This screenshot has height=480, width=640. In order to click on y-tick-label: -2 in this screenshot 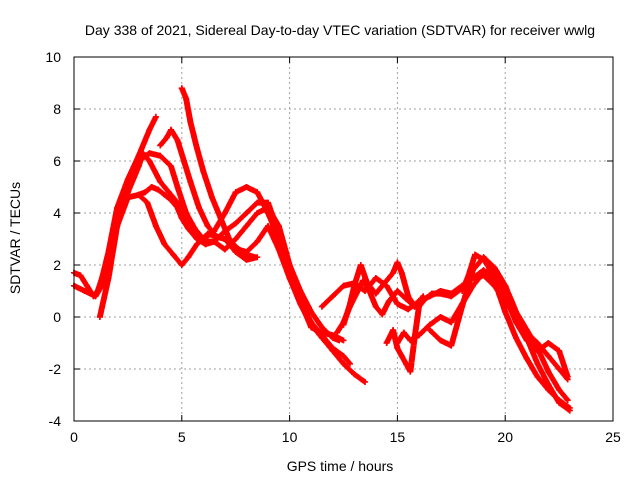, I will do `click(55, 369)`.